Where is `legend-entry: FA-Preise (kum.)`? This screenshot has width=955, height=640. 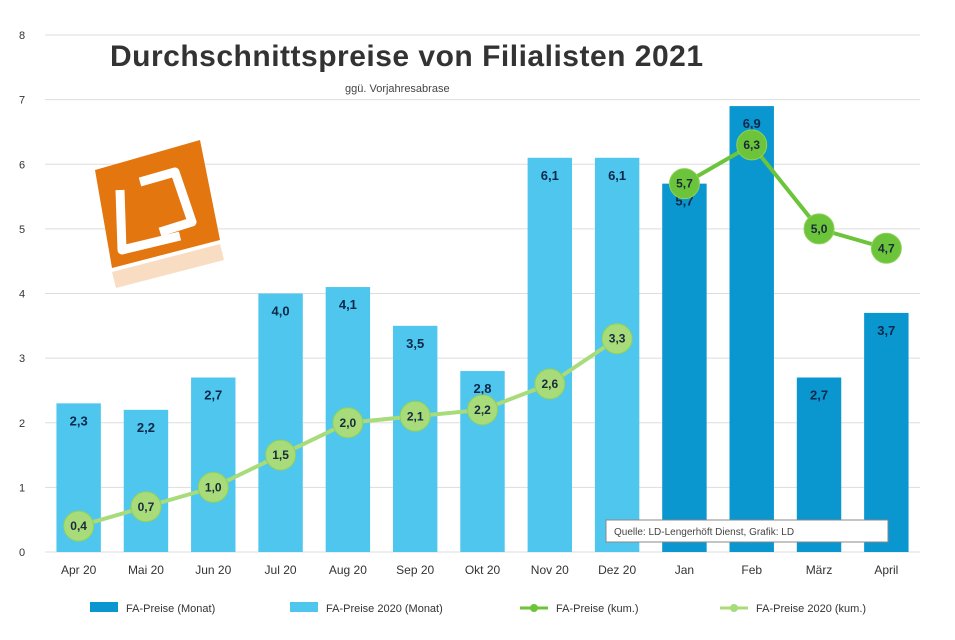 legend-entry: FA-Preise (kum.) is located at coordinates (597, 609).